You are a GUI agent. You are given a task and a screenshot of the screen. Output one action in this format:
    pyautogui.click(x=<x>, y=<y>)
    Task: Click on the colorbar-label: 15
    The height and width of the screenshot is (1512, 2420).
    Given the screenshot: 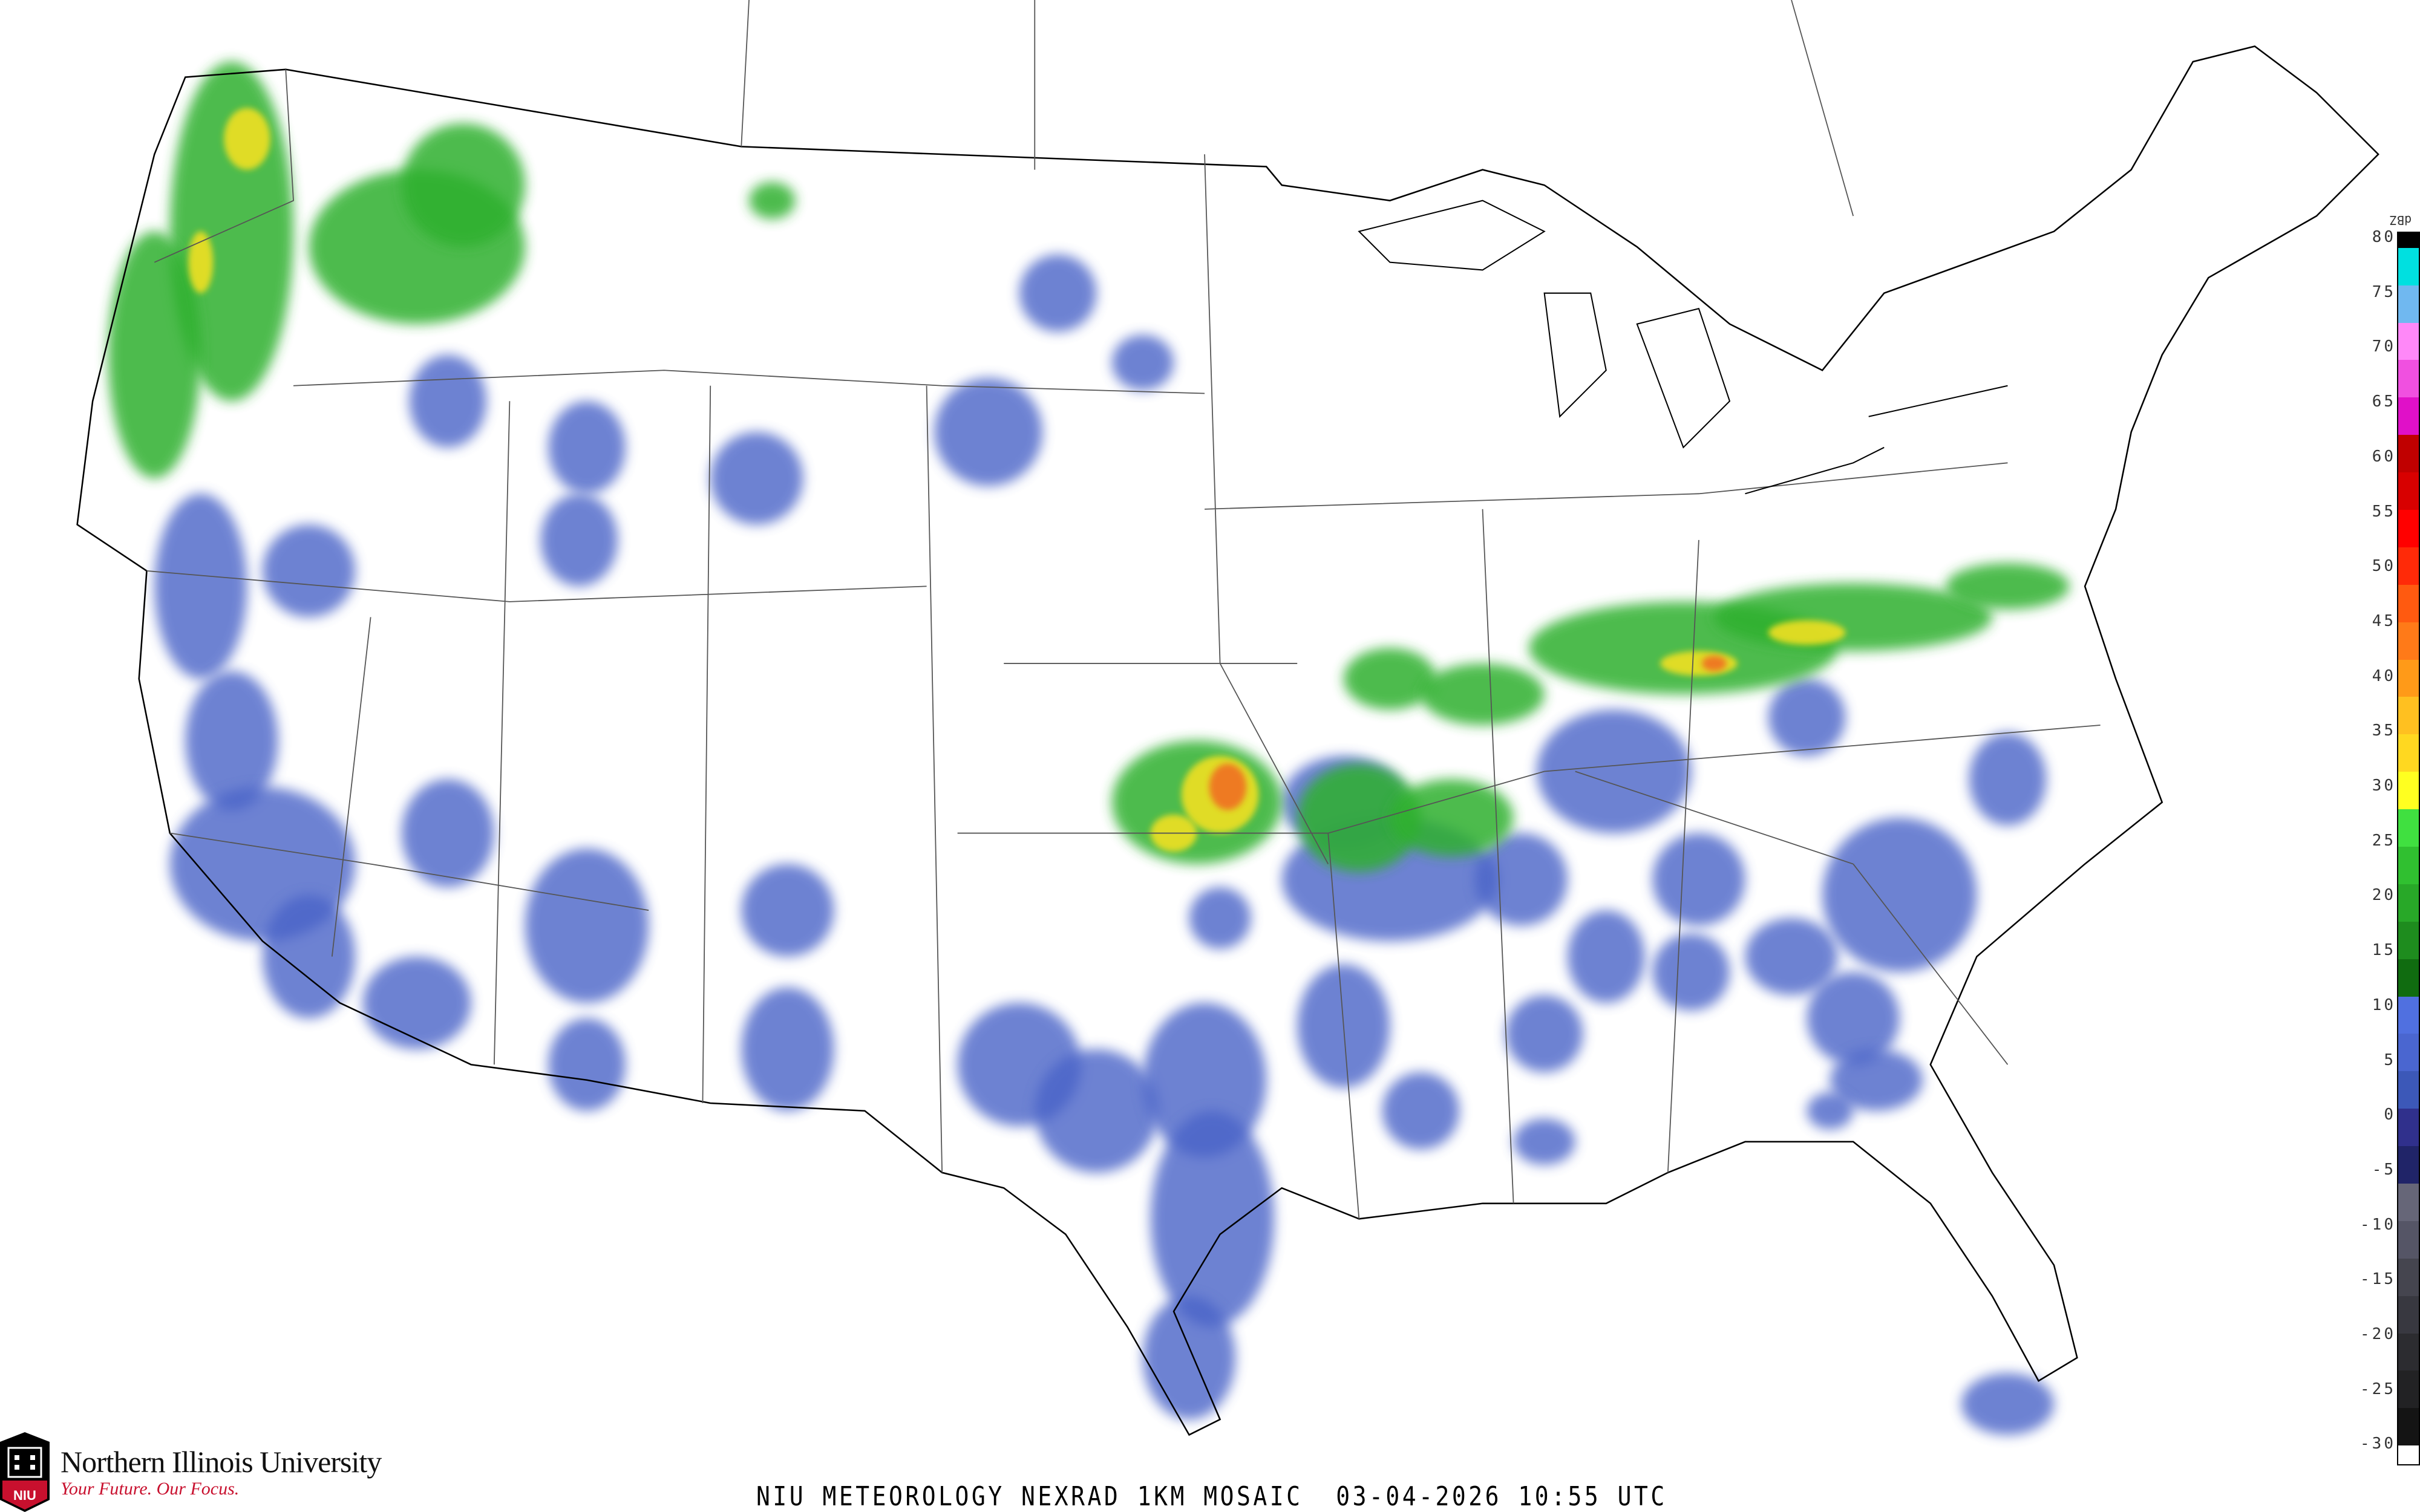 What is the action you would take?
    pyautogui.click(x=2384, y=950)
    